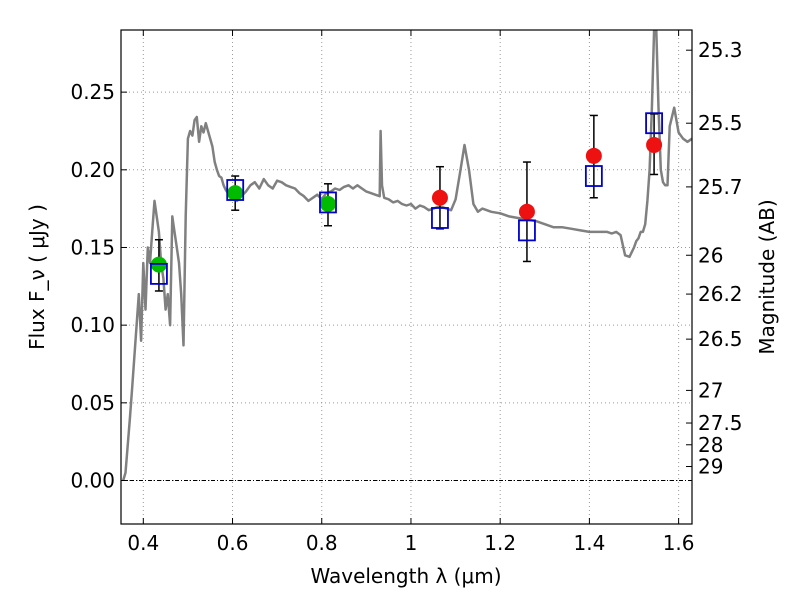 This screenshot has height=600, width=800. What do you see at coordinates (710, 467) in the screenshot?
I see `y2-tick-label: 29` at bounding box center [710, 467].